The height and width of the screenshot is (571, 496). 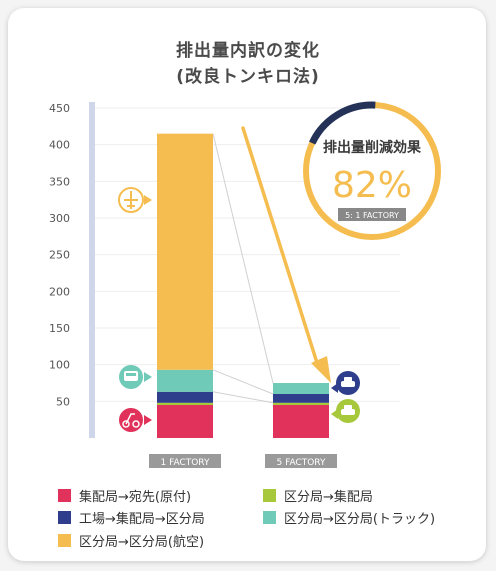 I want to click on legend-label: 区分局→区分局(航空), so click(x=142, y=542).